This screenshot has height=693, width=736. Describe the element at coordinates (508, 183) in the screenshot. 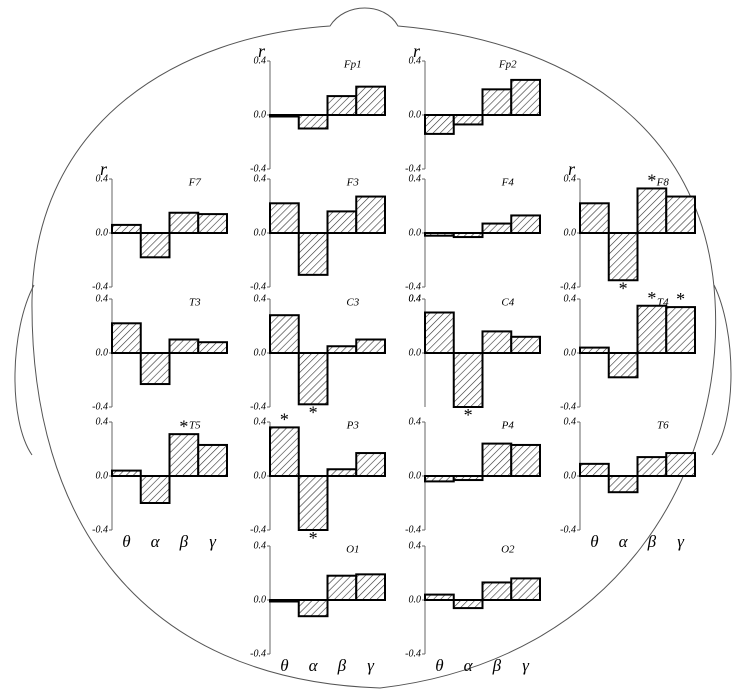

I see `panel-title: F4` at that location.